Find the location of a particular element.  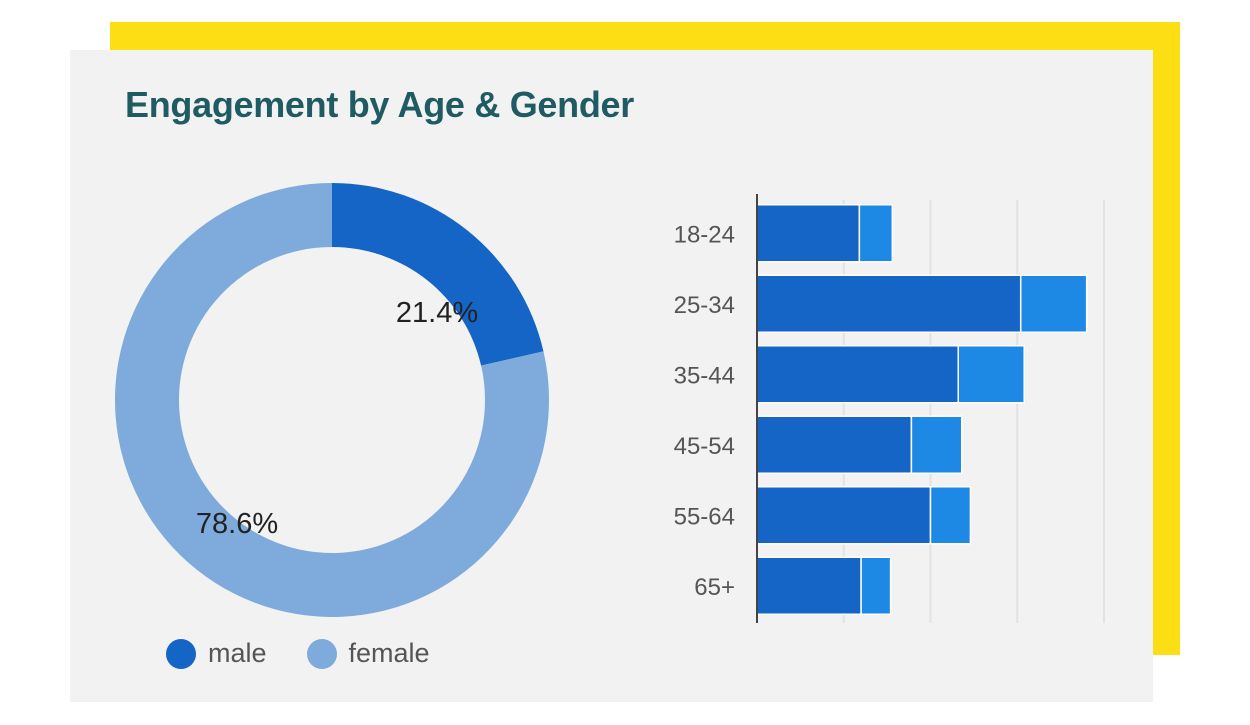

bar-35-44-male is located at coordinates (858, 374).